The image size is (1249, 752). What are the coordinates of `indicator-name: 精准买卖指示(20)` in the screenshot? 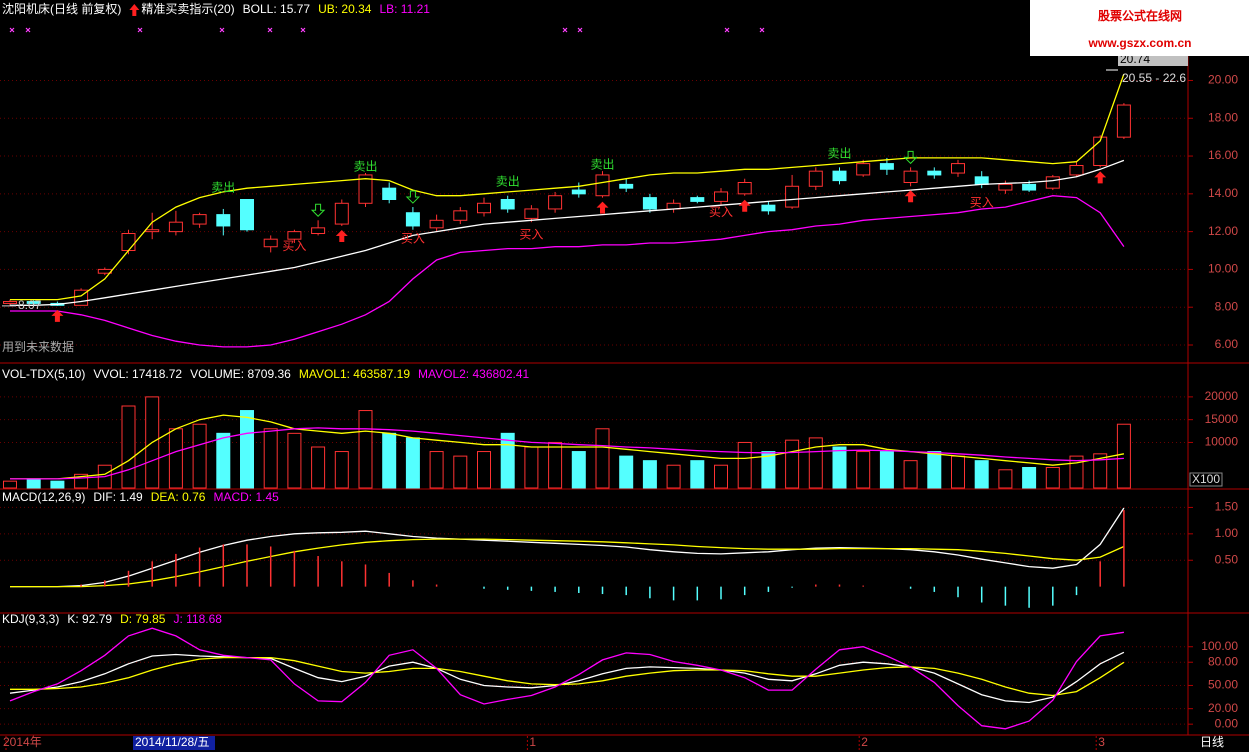 It's located at (187, 8).